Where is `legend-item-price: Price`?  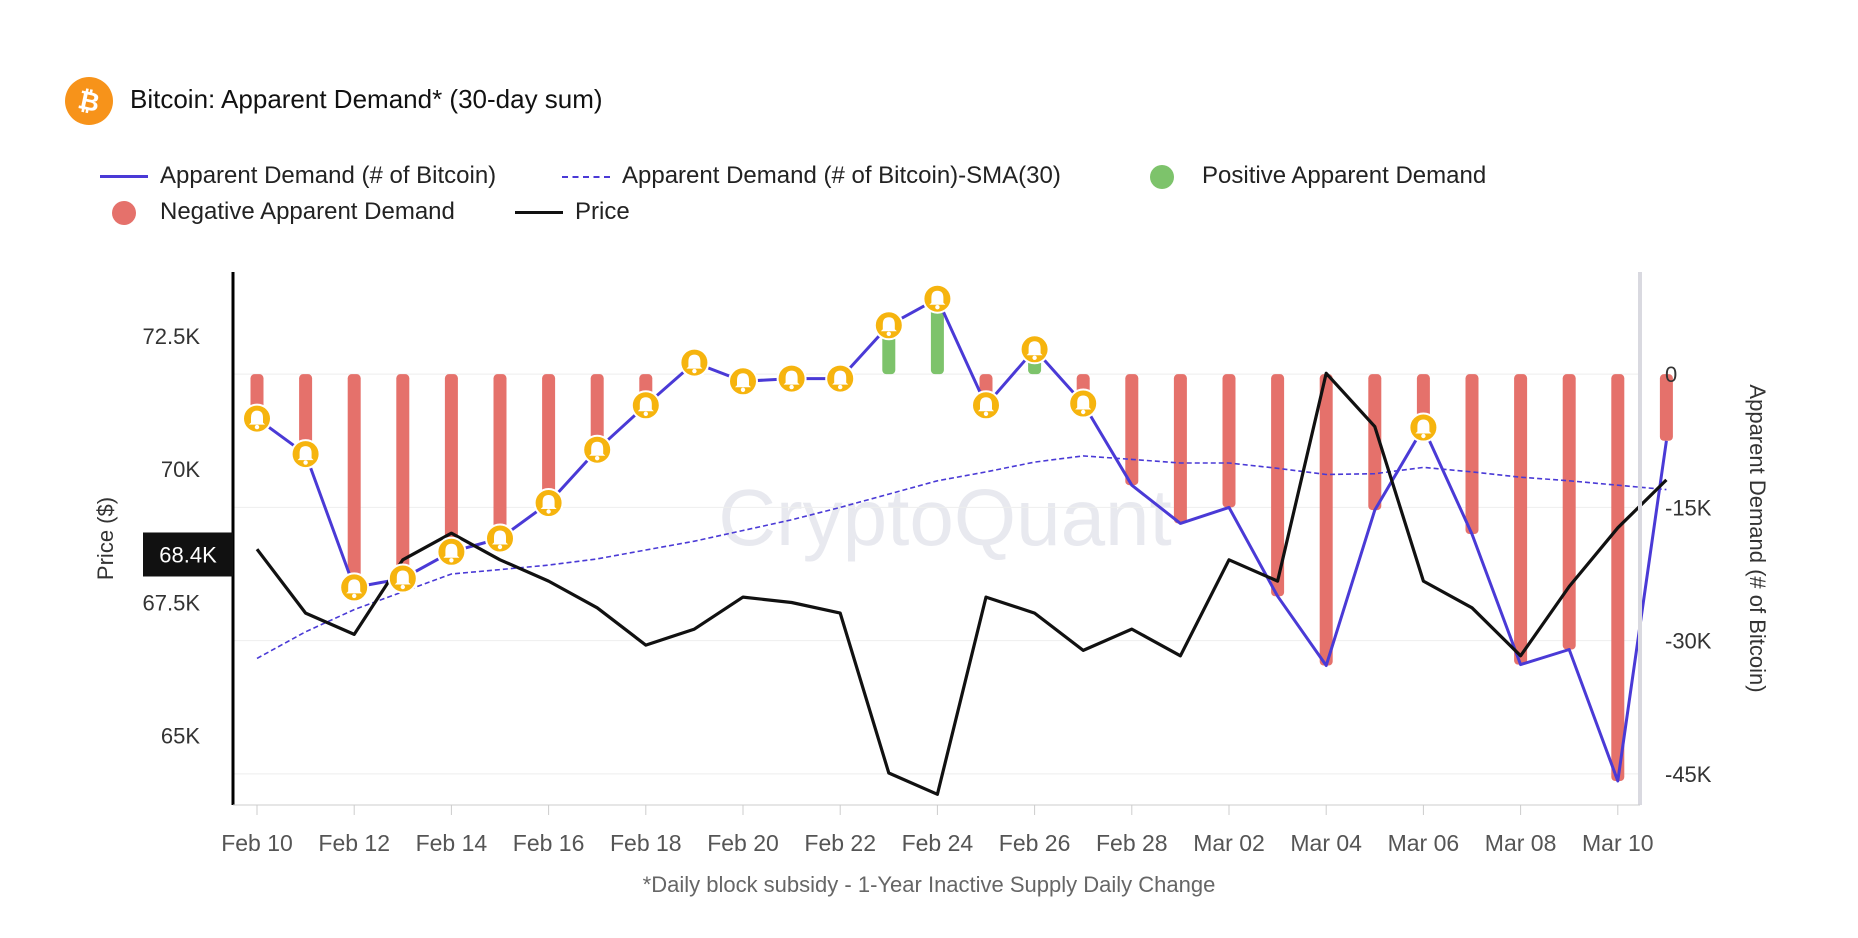 legend-item-price: Price is located at coordinates (572, 212).